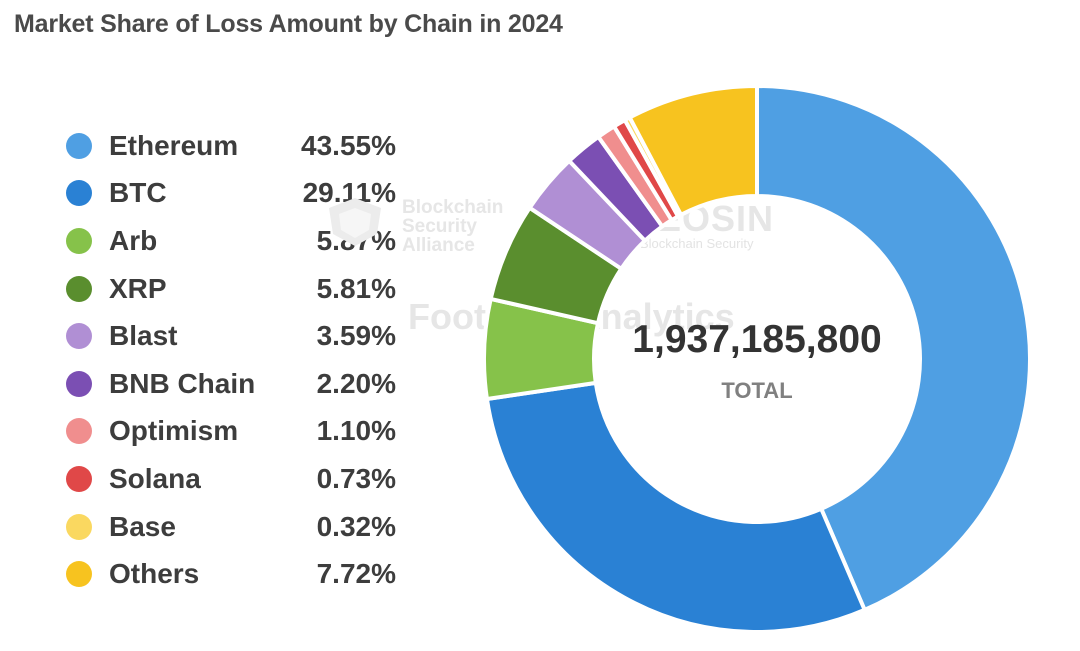  I want to click on legend-item: BTC 29.11%, so click(231, 194).